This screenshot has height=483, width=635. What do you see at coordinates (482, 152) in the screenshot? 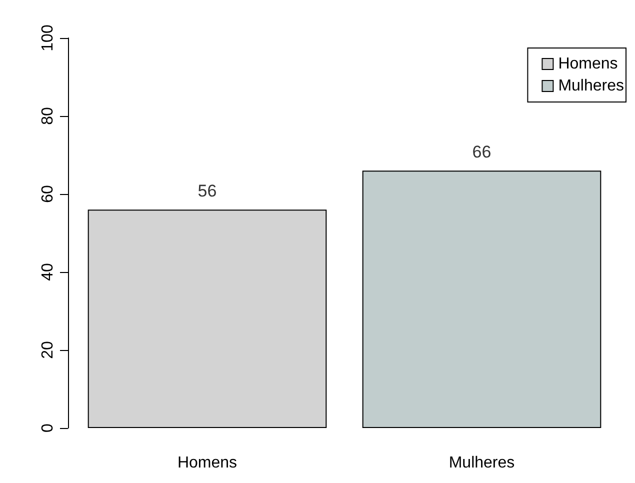
I see `data-label: 66` at bounding box center [482, 152].